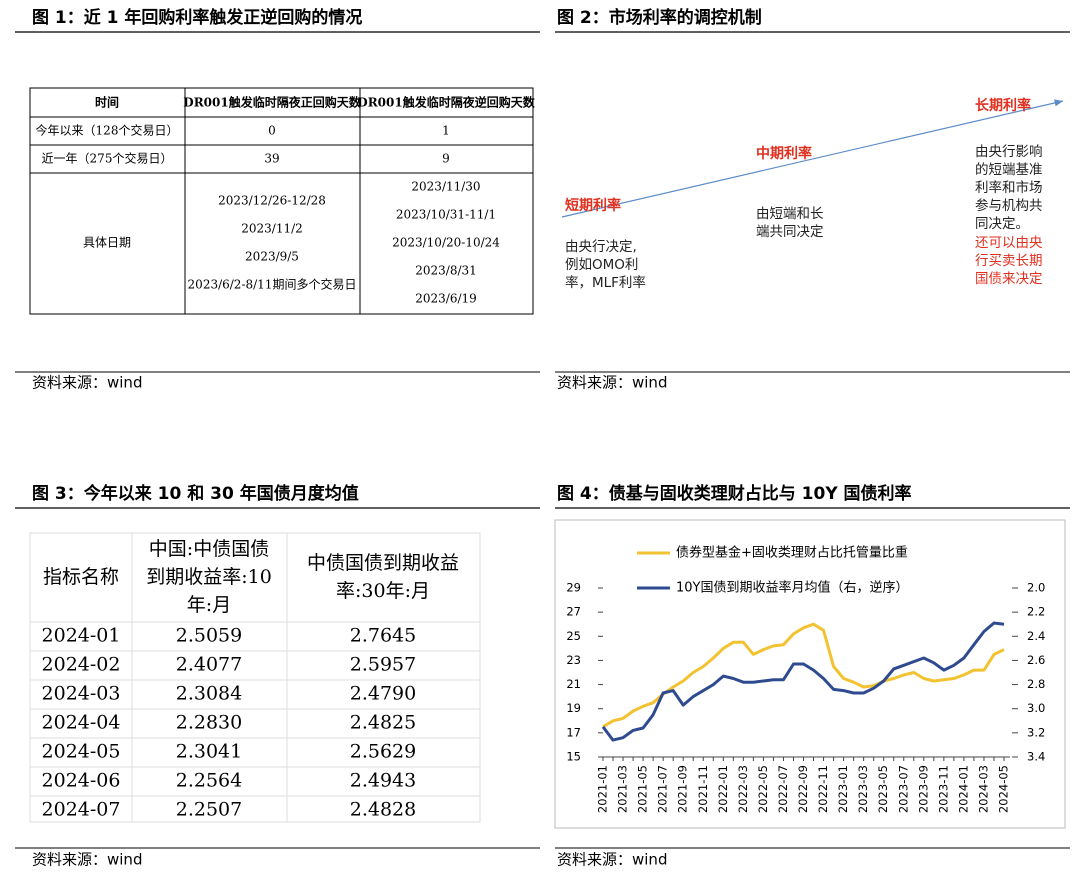  What do you see at coordinates (1009, 152) in the screenshot?
I see `node-text: 由央行影响` at bounding box center [1009, 152].